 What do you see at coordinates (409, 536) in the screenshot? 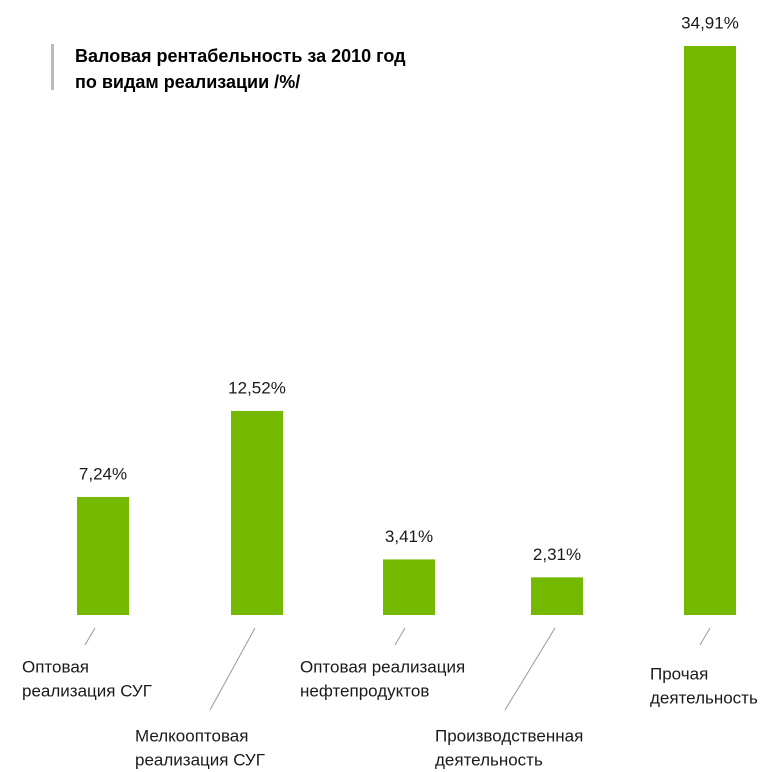
I see `data-label: 3,41%` at bounding box center [409, 536].